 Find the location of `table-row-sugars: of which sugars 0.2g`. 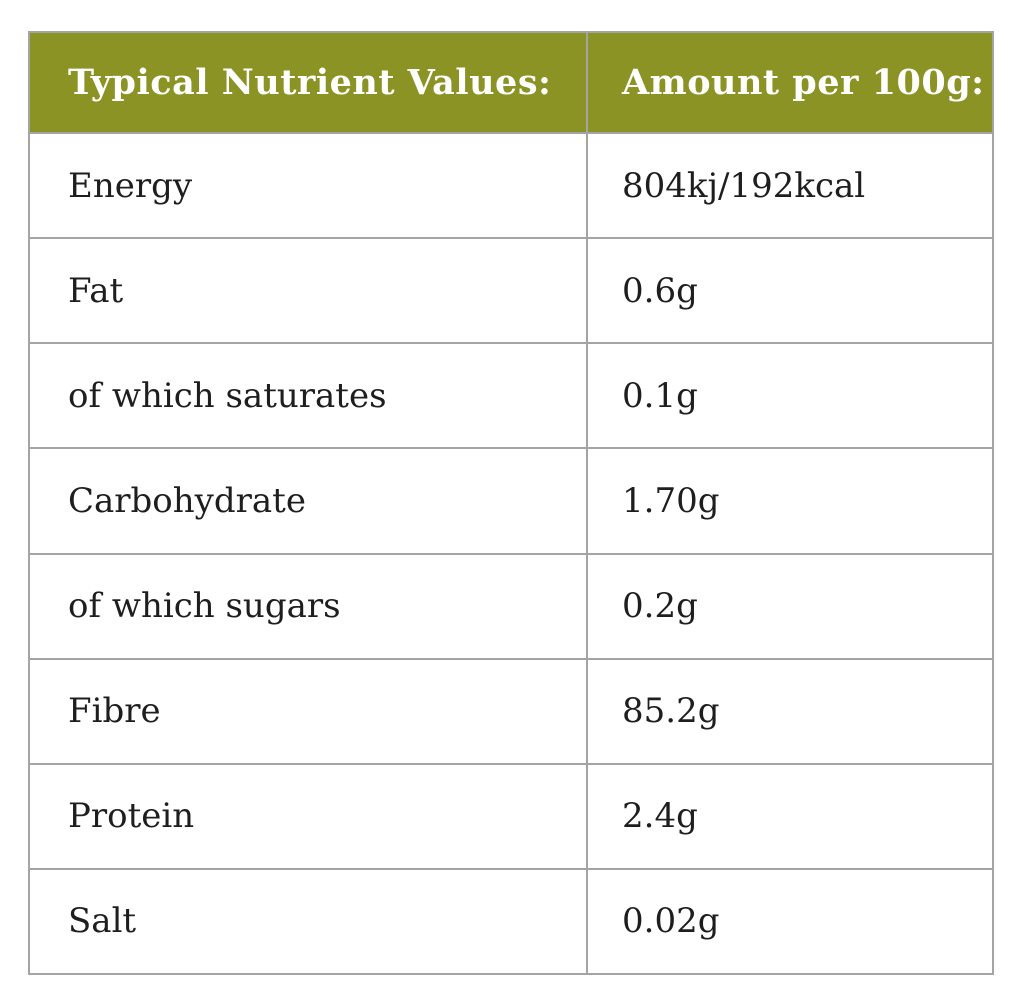

table-row-sugars: of which sugars 0.2g is located at coordinates (511, 606).